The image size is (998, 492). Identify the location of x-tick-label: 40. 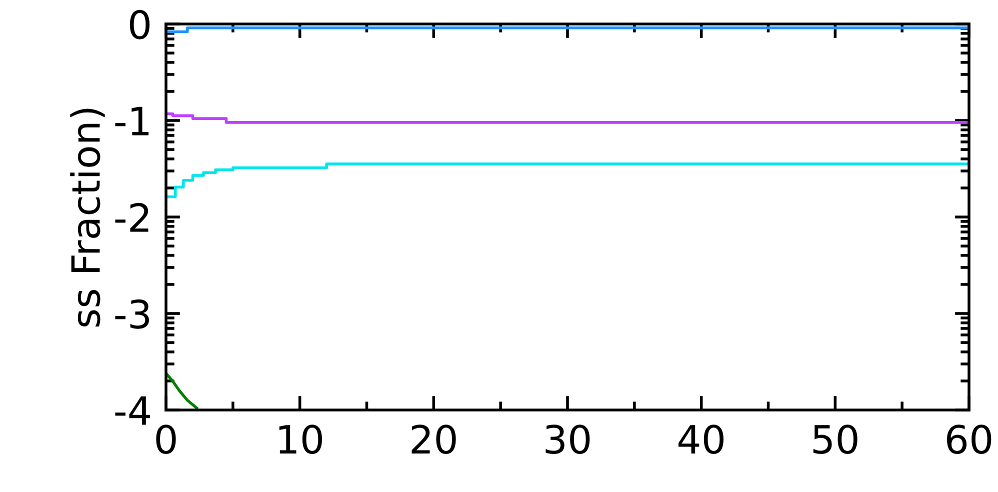
(701, 439).